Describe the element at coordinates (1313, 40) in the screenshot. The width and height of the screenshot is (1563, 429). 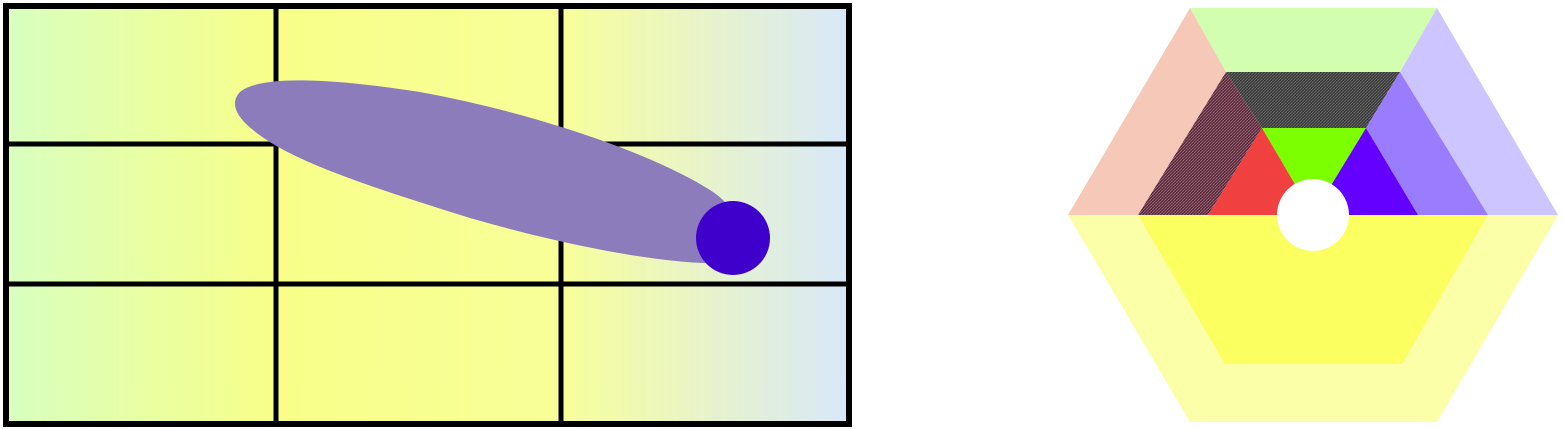
I see `hex-outer-top-segment` at that location.